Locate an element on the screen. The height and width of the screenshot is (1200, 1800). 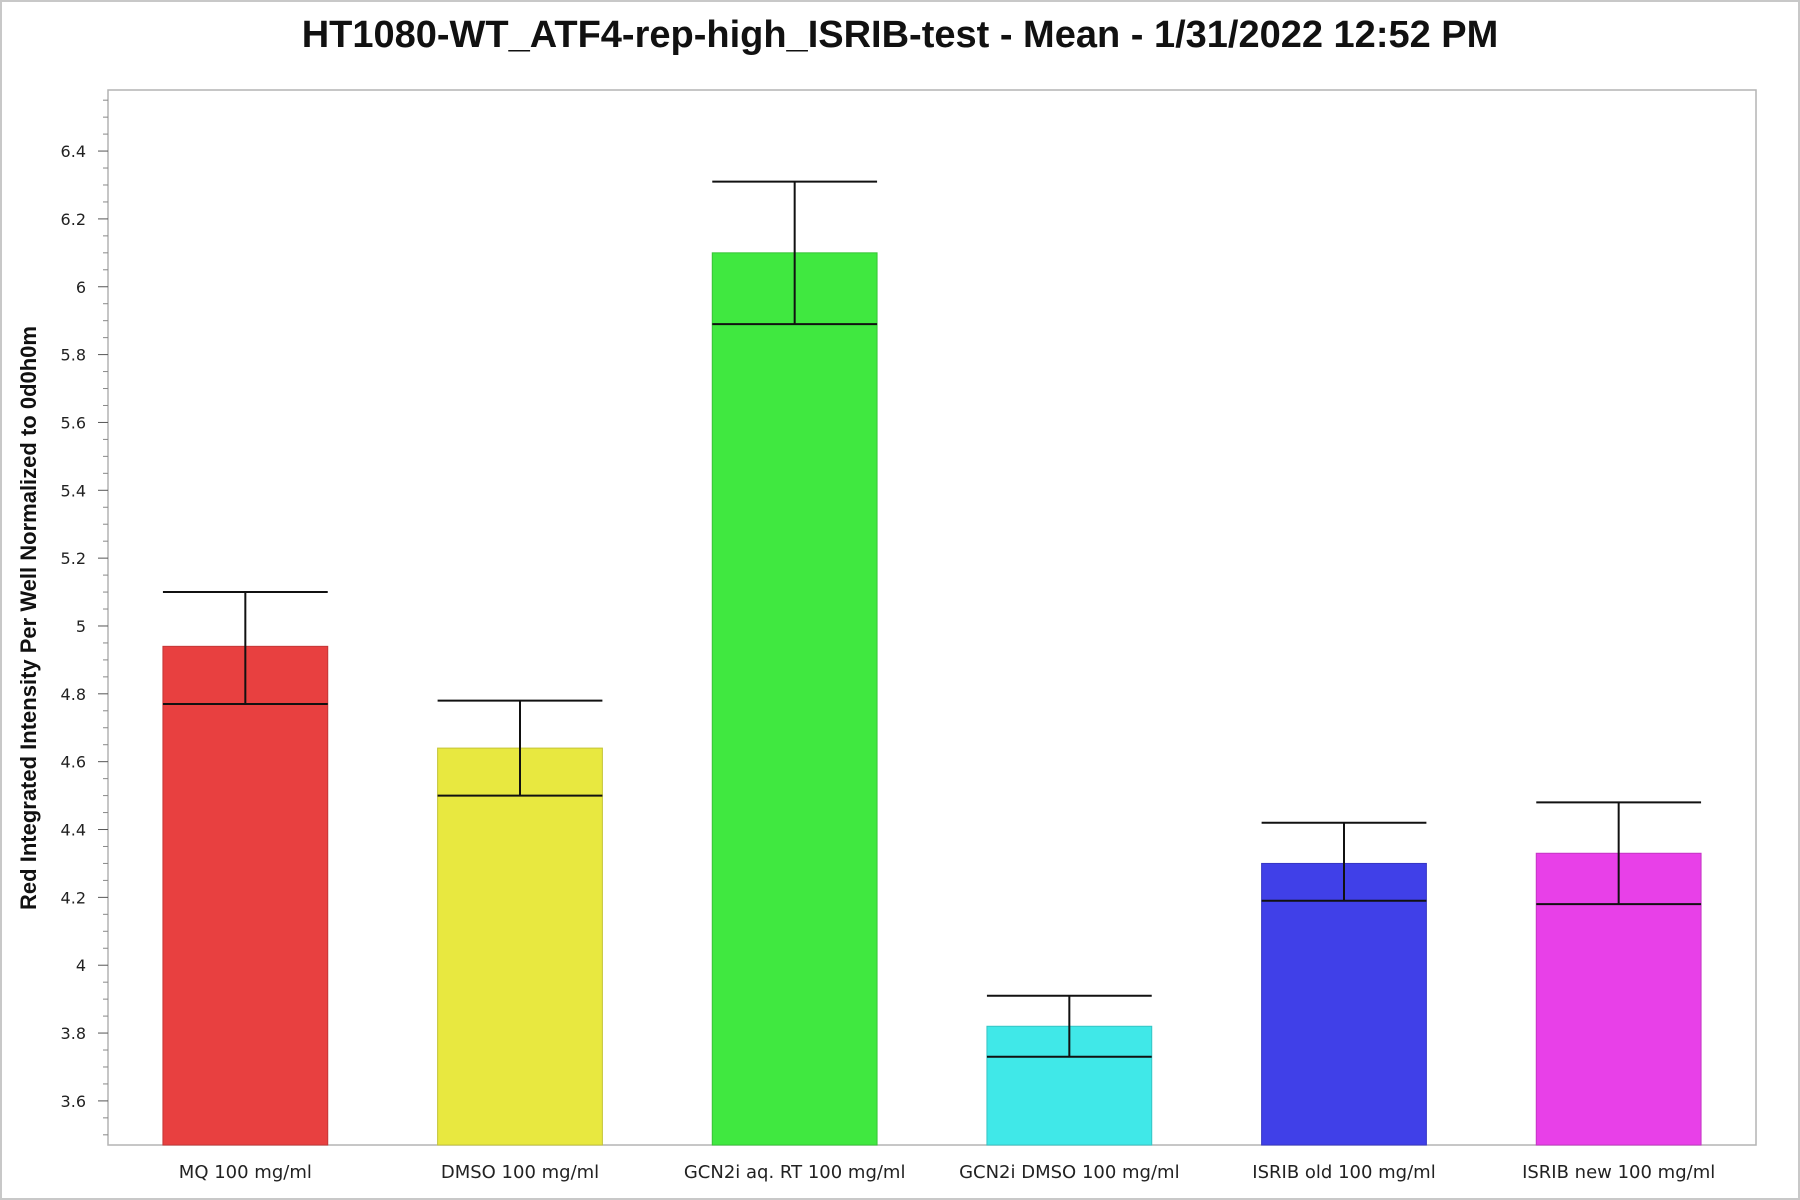
y-tick-label: 6.2 is located at coordinates (73, 219).